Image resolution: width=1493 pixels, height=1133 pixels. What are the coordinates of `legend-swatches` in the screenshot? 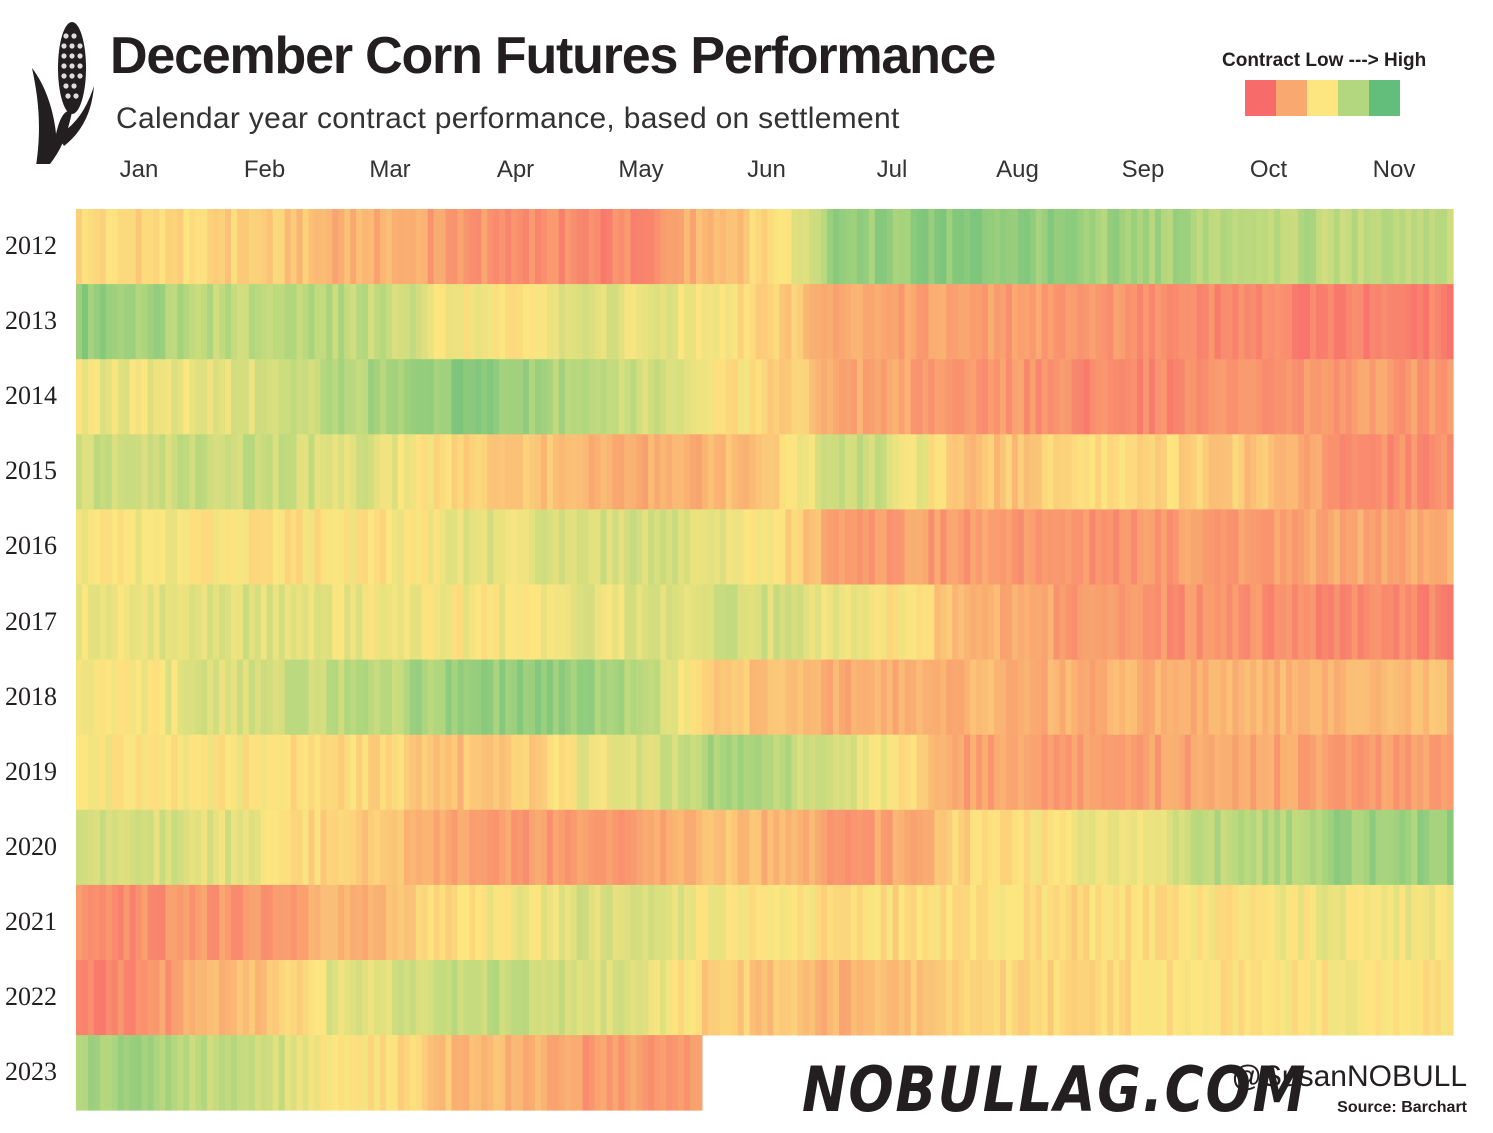 It's located at (1348, 98).